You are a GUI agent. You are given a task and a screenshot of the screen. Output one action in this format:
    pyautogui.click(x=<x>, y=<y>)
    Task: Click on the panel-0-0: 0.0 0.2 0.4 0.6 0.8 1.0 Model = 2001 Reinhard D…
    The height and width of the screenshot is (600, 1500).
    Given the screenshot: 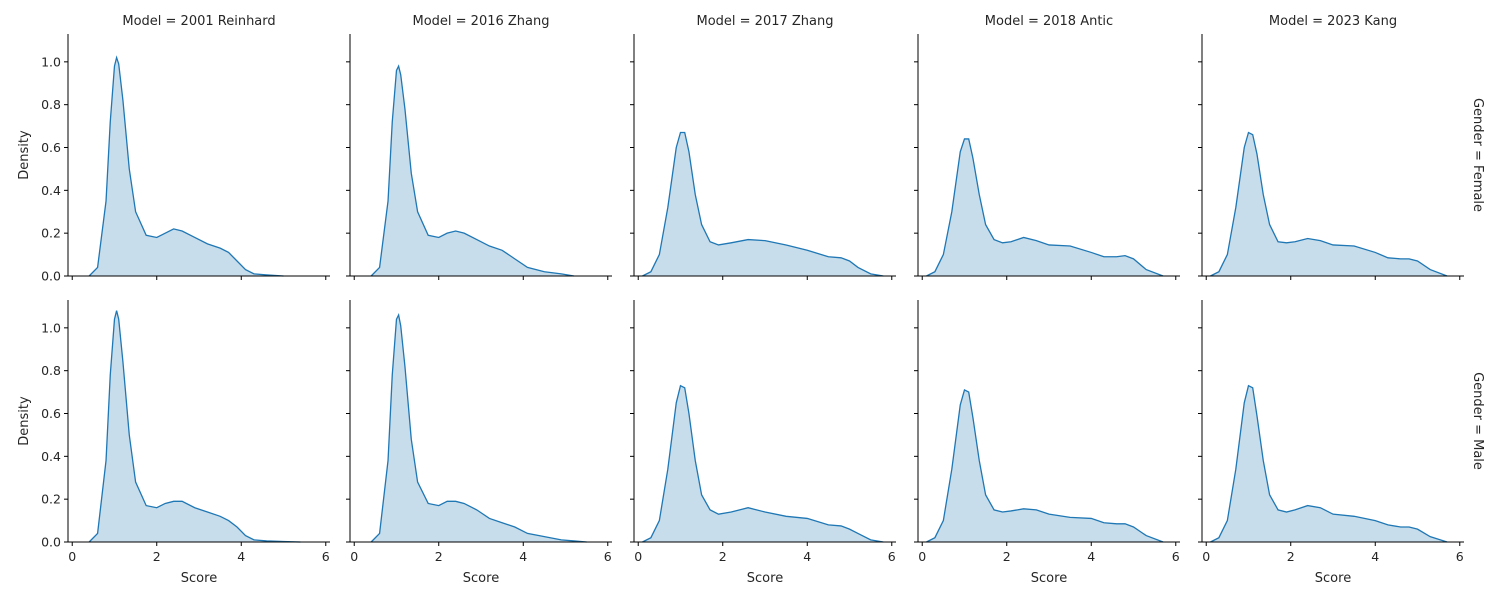 What is the action you would take?
    pyautogui.click(x=173, y=149)
    